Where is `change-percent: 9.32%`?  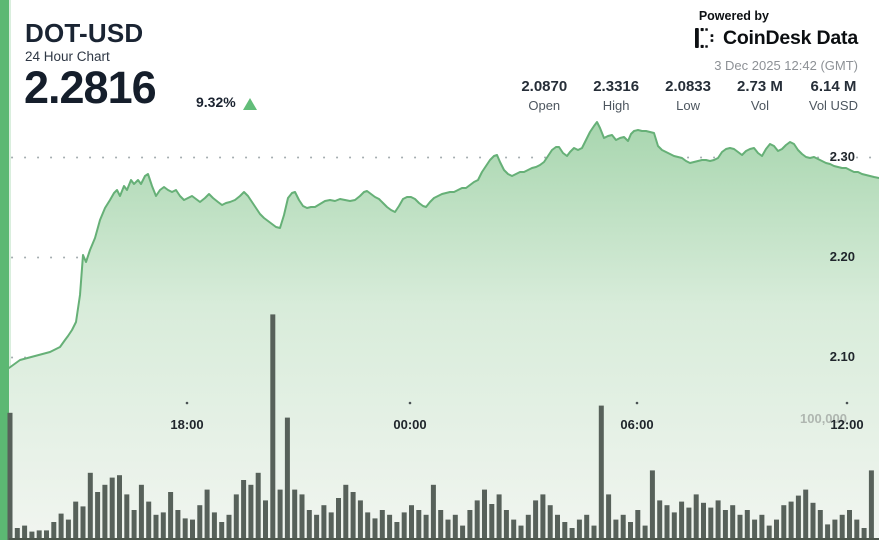
change-percent: 9.32% is located at coordinates (216, 102).